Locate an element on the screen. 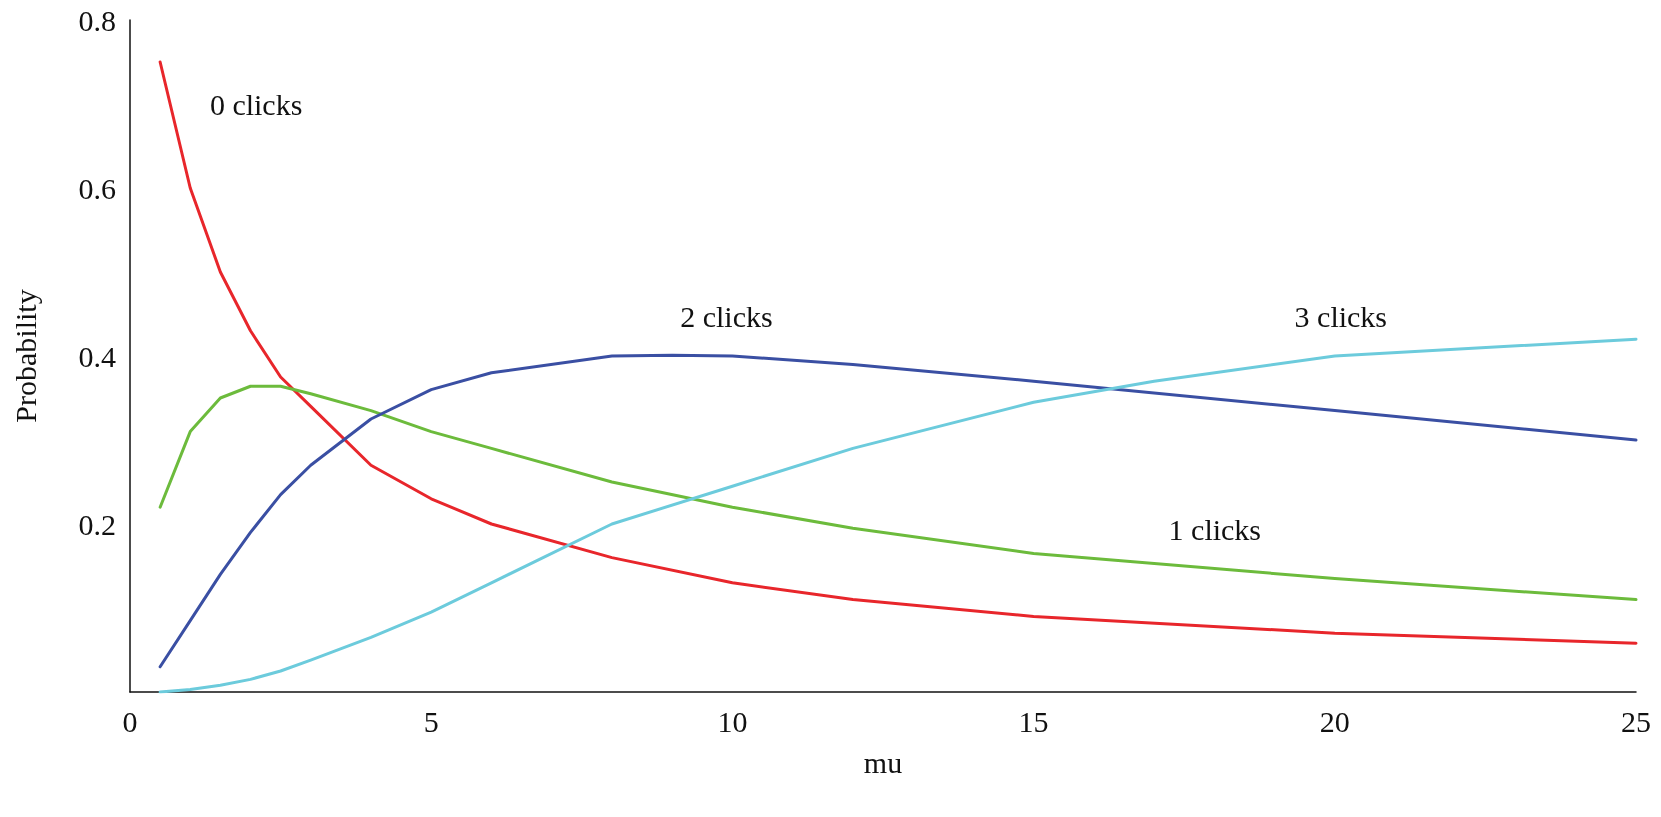 The width and height of the screenshot is (1661, 817). x-tick-label: 10 is located at coordinates (732, 721).